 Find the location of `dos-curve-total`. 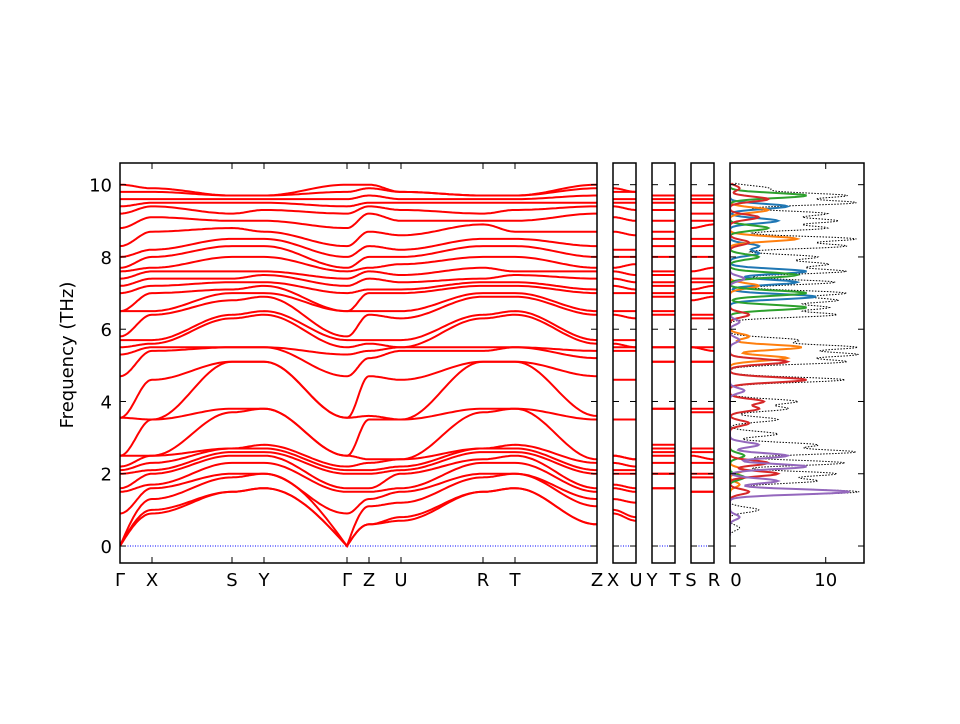

dos-curve-total is located at coordinates (795, 359).